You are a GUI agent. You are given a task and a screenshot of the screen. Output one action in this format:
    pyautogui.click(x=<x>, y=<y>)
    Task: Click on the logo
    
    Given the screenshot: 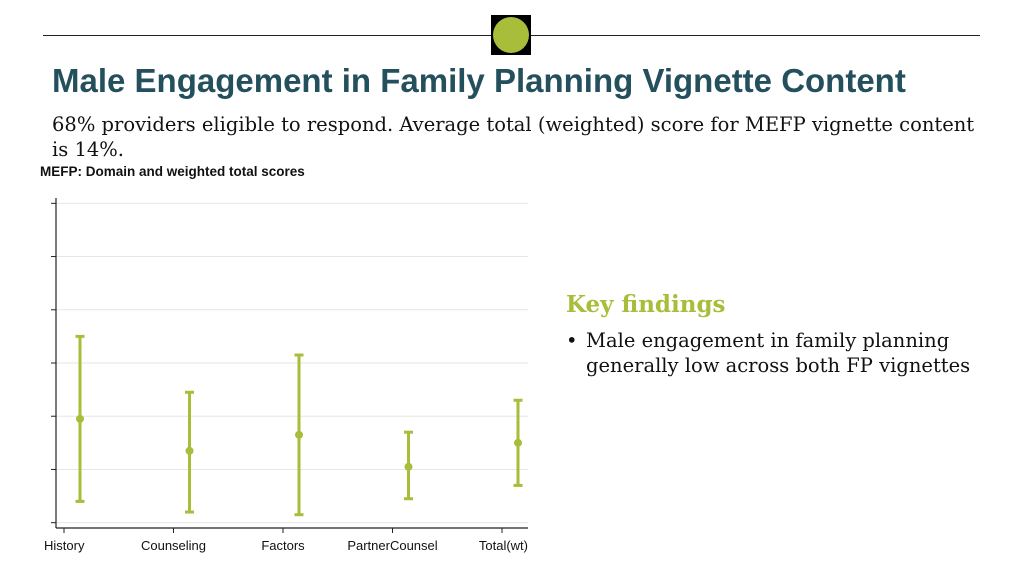 What is the action you would take?
    pyautogui.click(x=511, y=35)
    